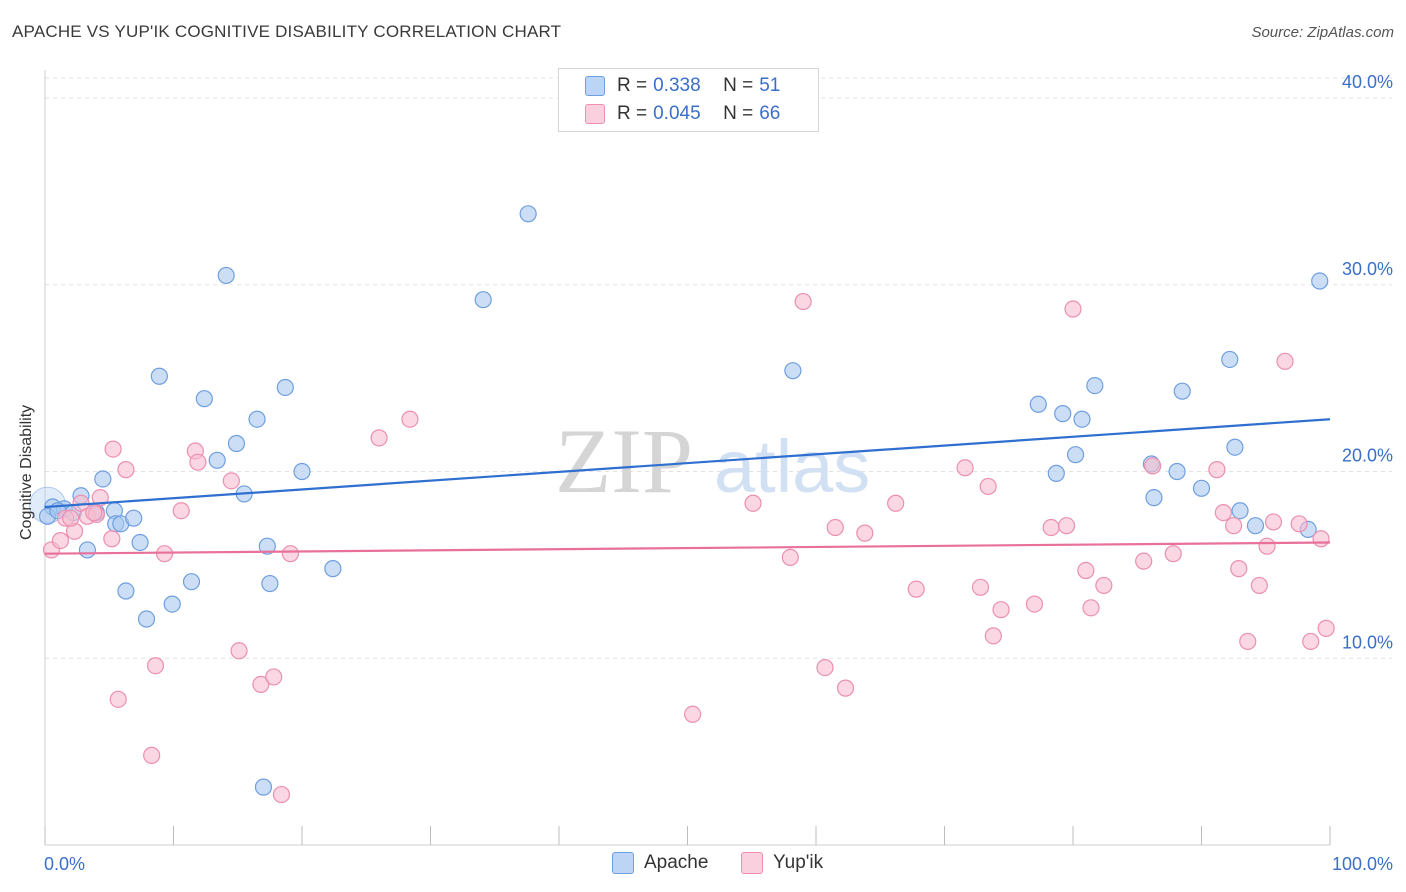  Describe the element at coordinates (64, 864) in the screenshot. I see `x-tick-label-min: 0.0%` at that location.